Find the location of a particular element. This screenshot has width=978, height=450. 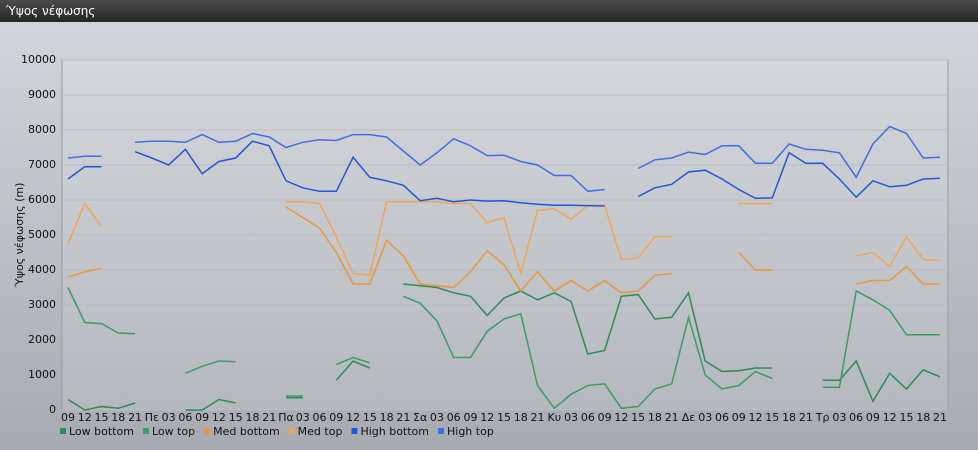

y-tick-label: 1000 is located at coordinates (42, 374).